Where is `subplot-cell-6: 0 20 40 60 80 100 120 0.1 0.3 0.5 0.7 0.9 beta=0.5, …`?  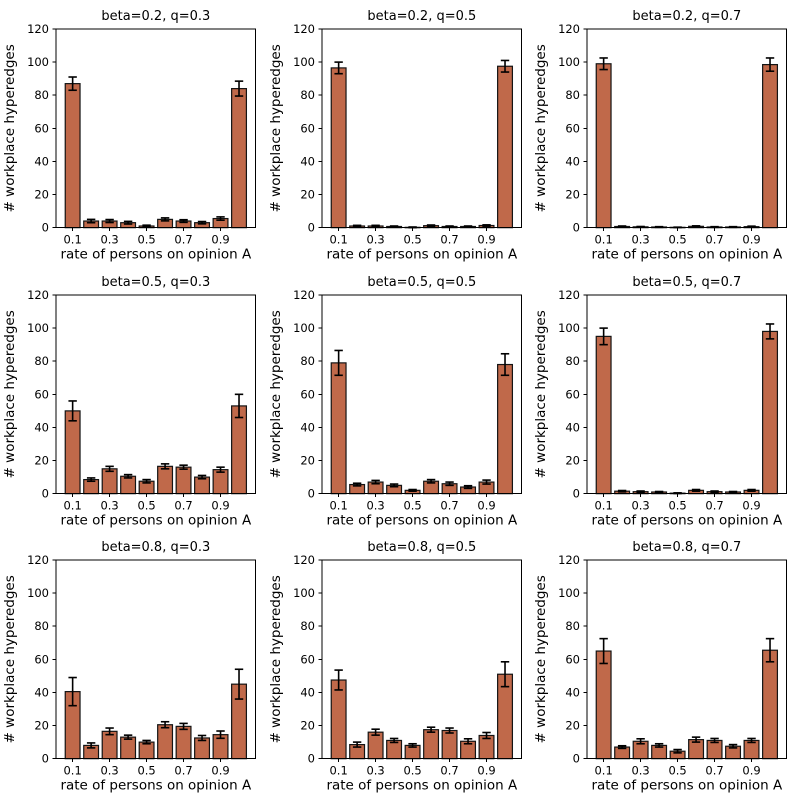 subplot-cell-6: 0 20 40 60 80 100 120 0.1 0.3 0.5 0.7 0.9 beta=0.5, … is located at coordinates (664, 399).